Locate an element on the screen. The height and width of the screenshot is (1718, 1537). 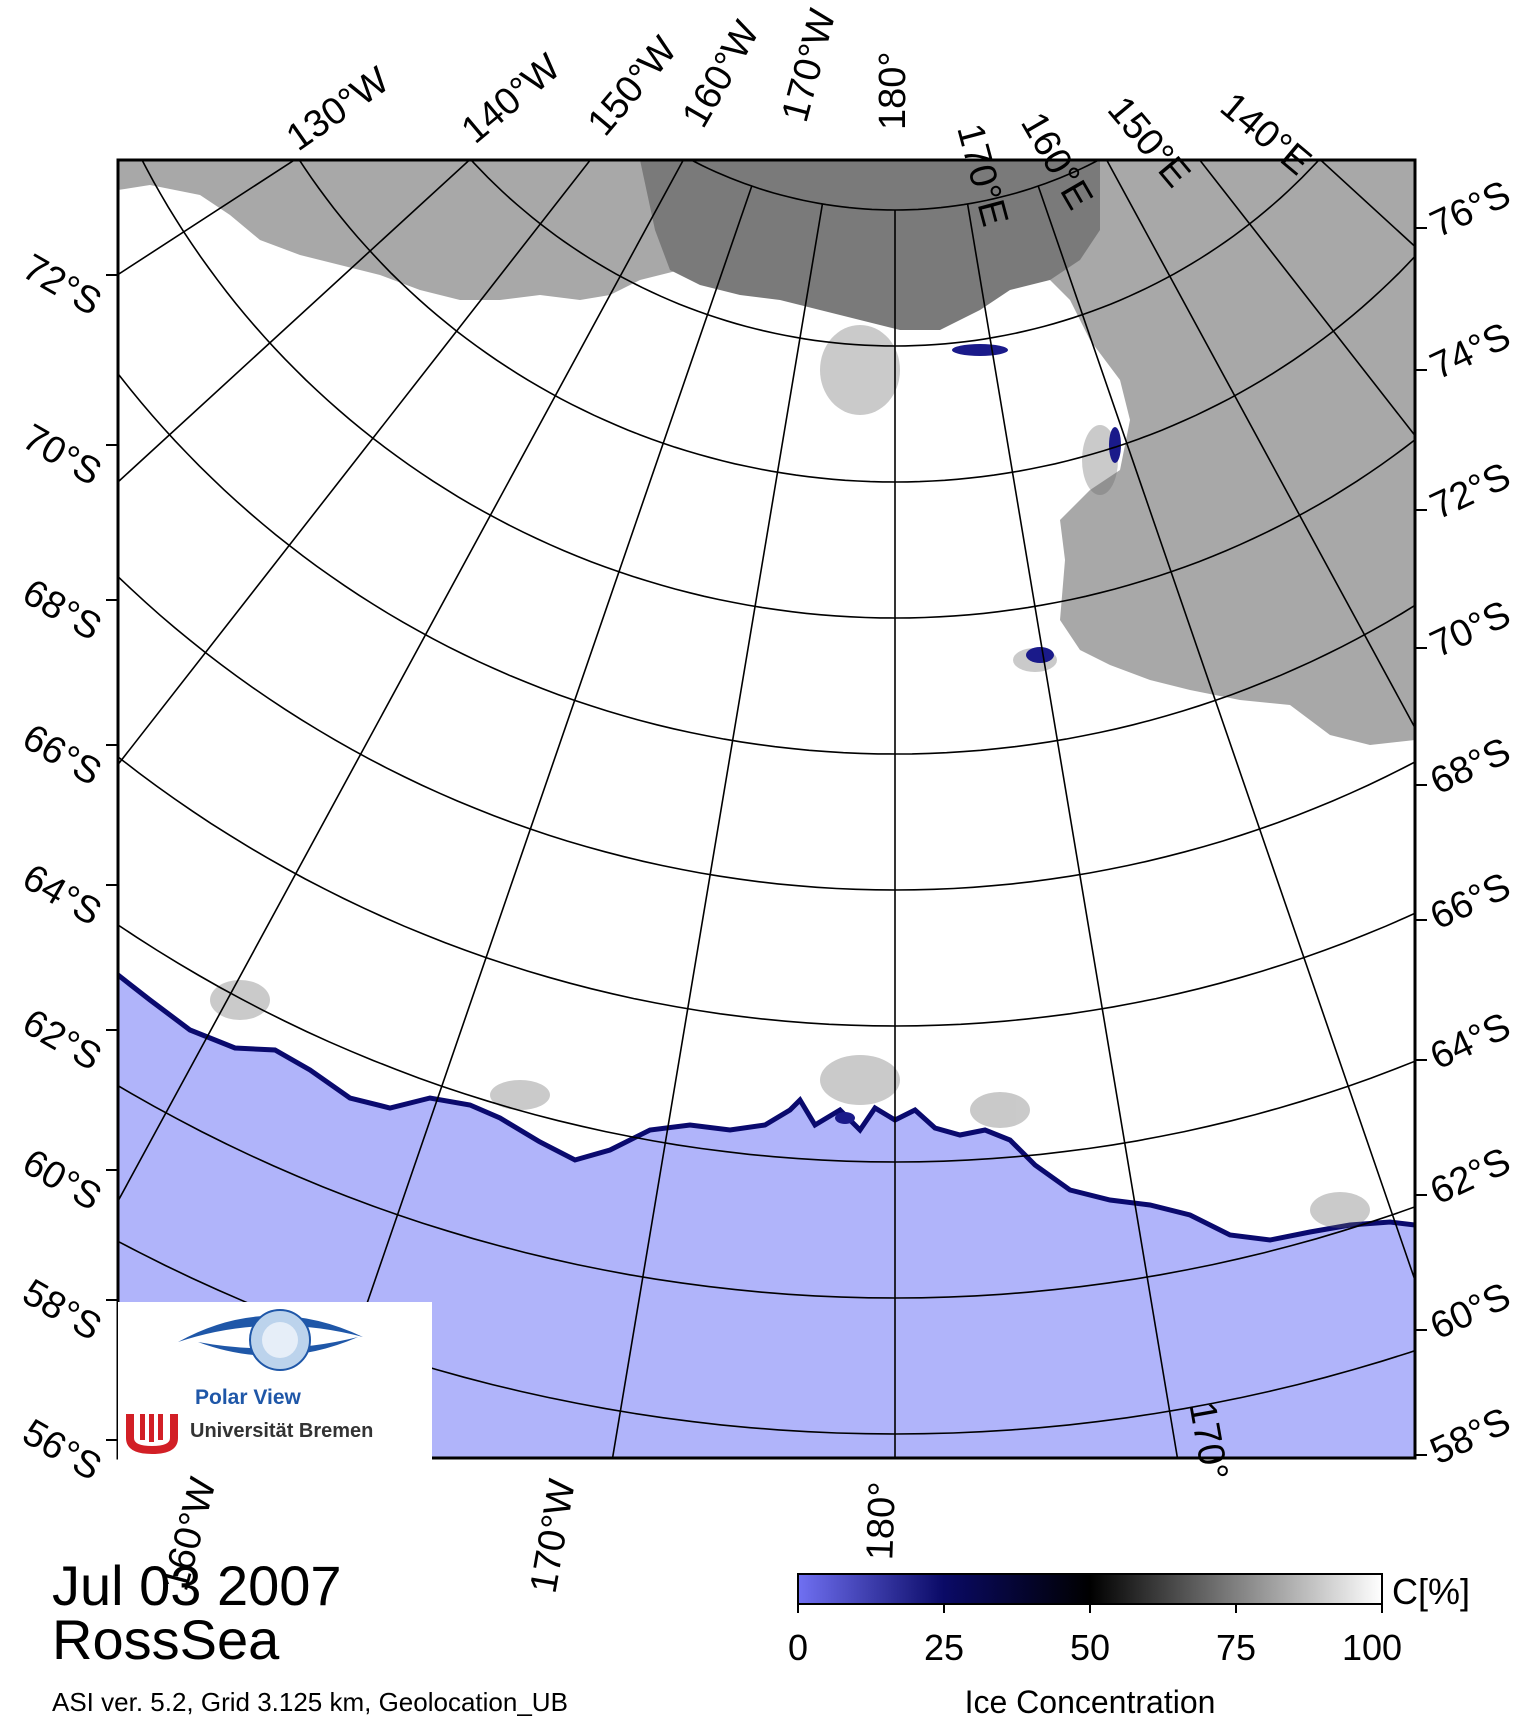
colorbar-tick-50: 50 is located at coordinates (1090, 1647).